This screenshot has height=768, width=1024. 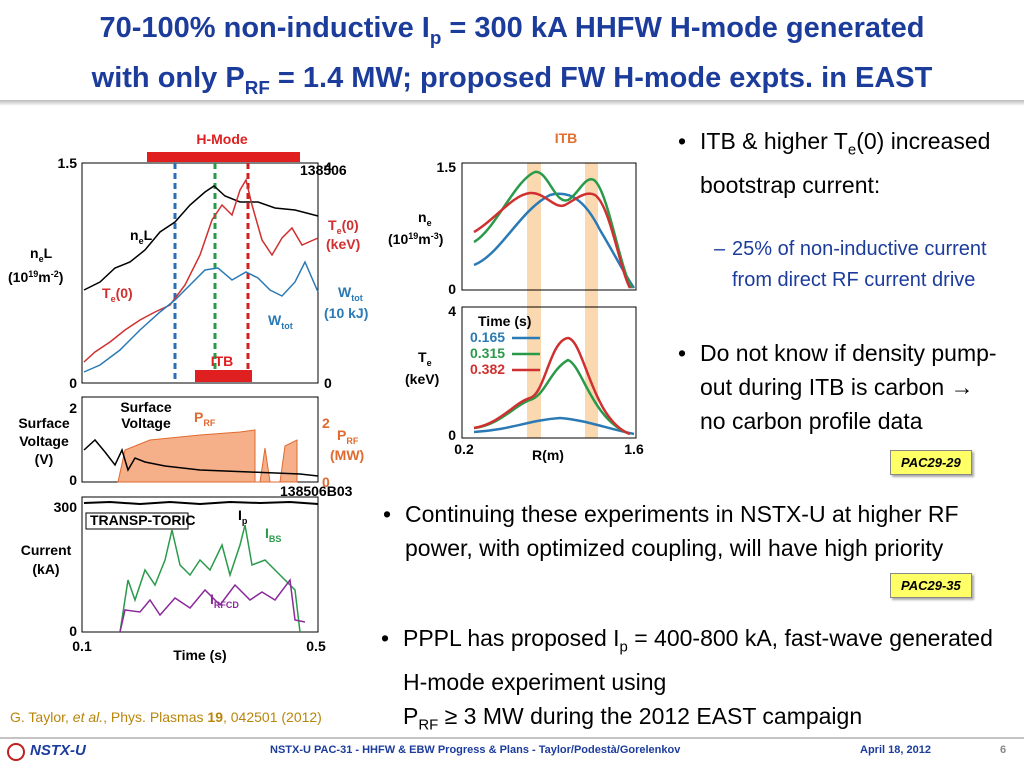 I want to click on label-box, so click(x=137, y=521).